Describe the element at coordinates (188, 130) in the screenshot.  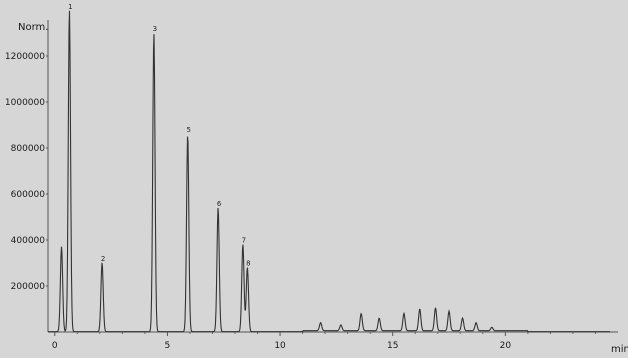
I see `peak-label: 5` at that location.